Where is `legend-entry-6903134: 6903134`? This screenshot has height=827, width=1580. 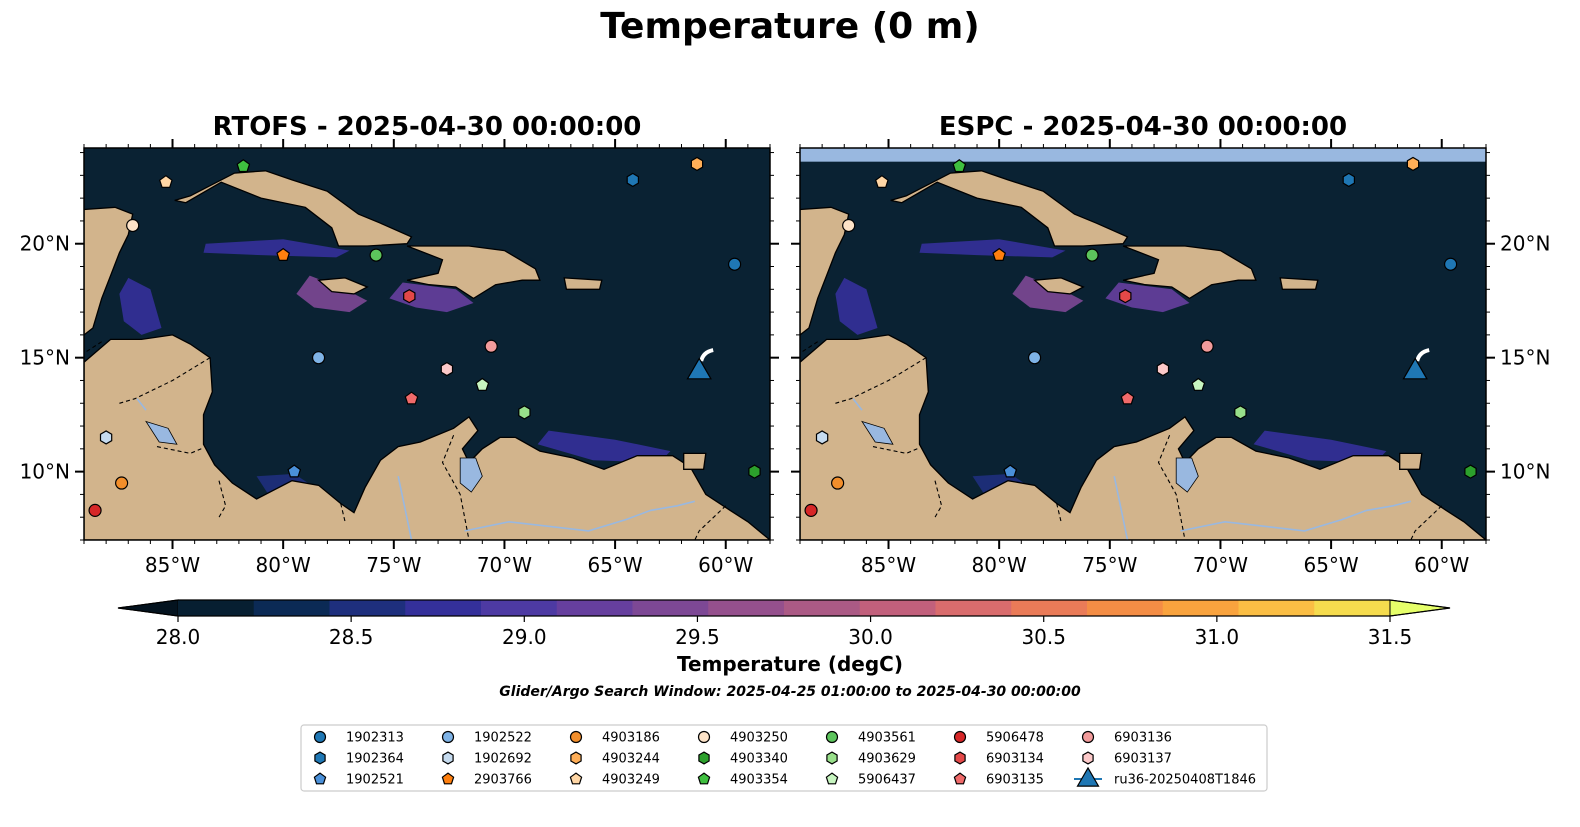 legend-entry-6903134: 6903134 is located at coordinates (999, 759).